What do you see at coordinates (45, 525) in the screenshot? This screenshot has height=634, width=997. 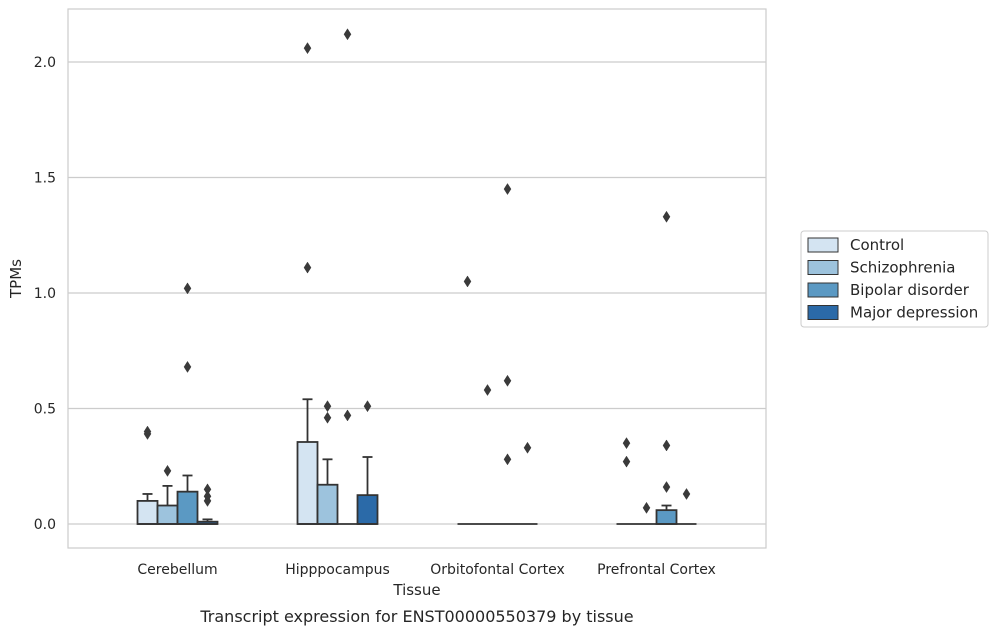 I see `y-tick-label: 0.0` at bounding box center [45, 525].